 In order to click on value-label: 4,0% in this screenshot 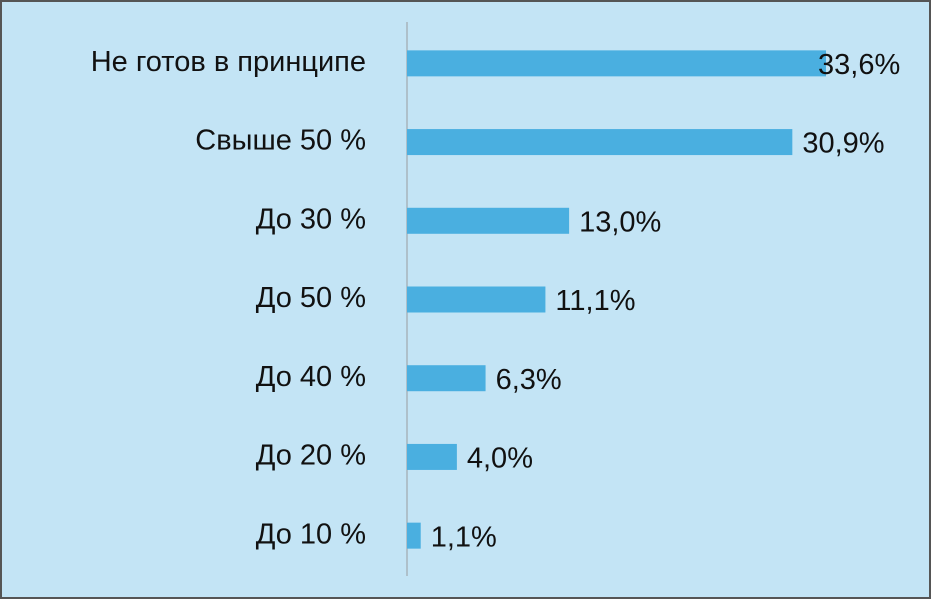, I will do `click(500, 459)`.